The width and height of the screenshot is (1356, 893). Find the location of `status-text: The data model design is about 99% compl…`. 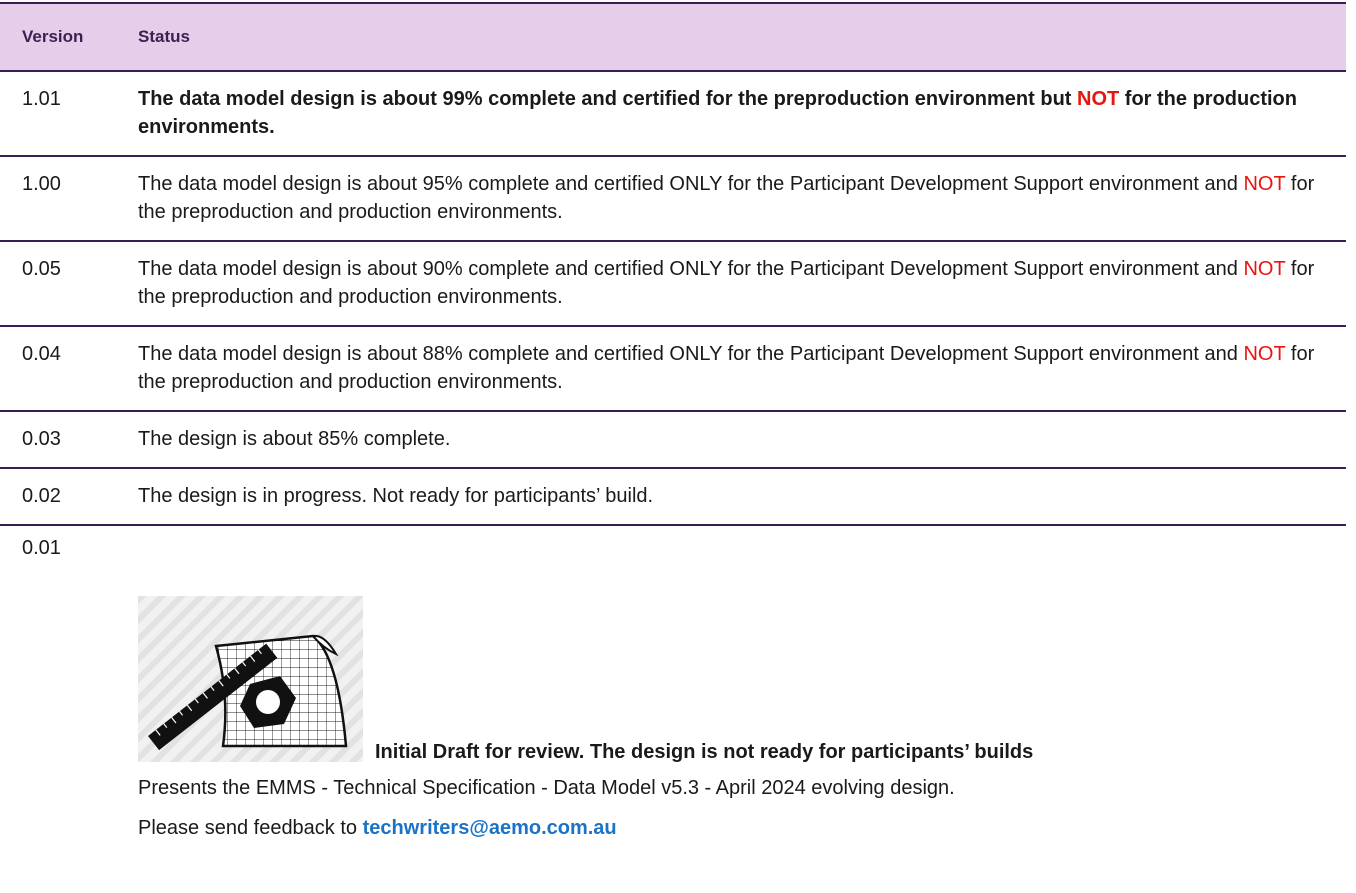

status-text: The data model design is about 99% compl… is located at coordinates (608, 99).